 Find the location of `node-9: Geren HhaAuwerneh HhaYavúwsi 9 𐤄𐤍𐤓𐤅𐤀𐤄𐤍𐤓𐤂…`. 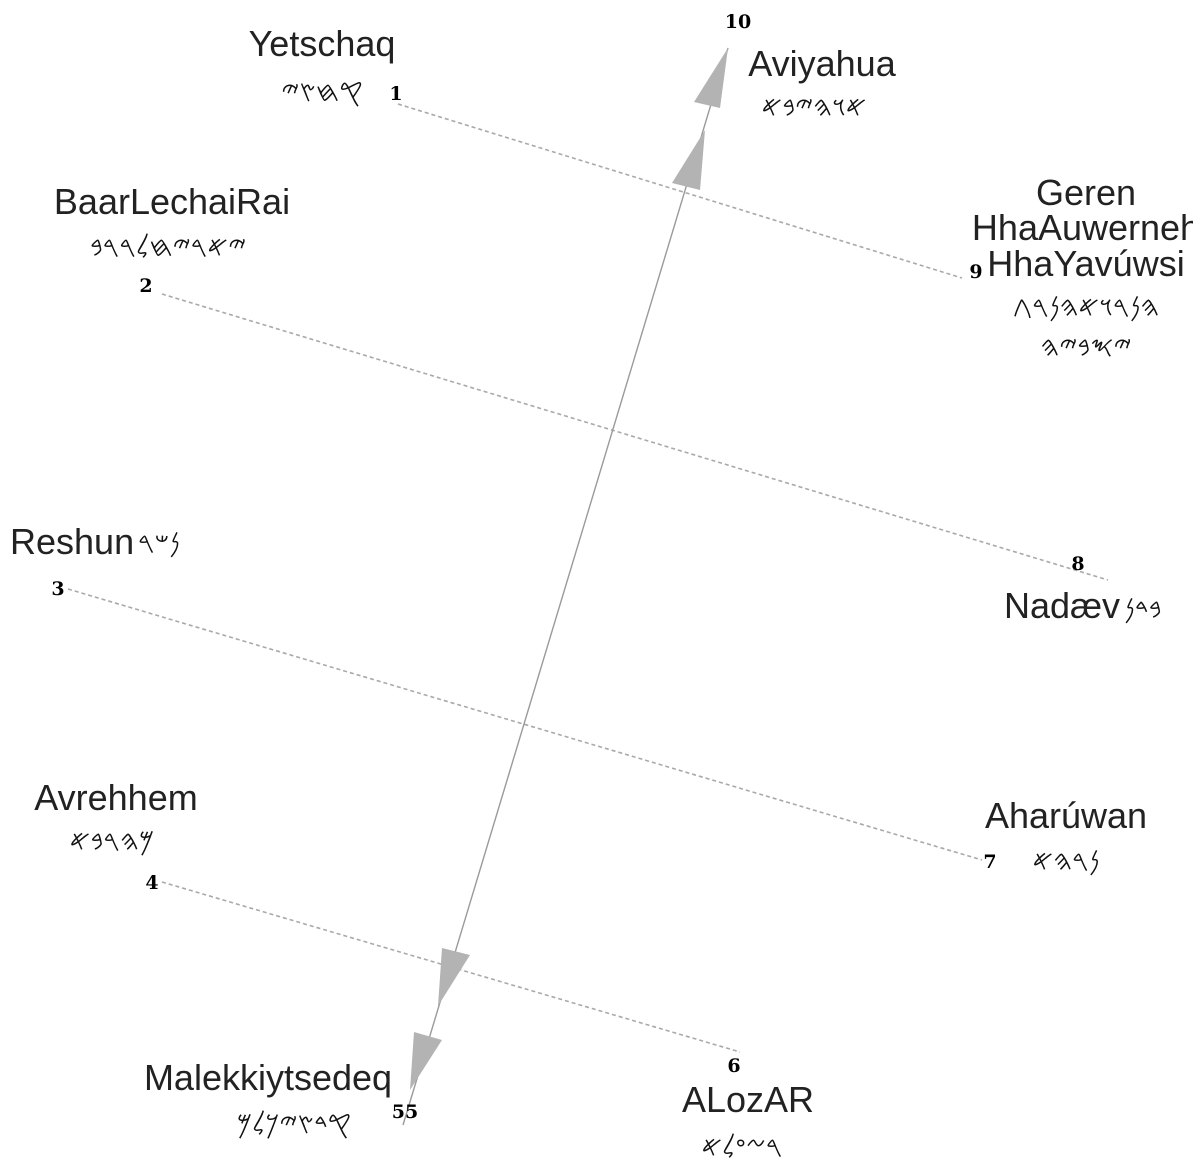

node-9: Geren HhaAuwerneh HhaYavúwsi 9 𐤄𐤍𐤓𐤅𐤀𐤄𐤍𐤓𐤂… is located at coordinates (1081, 267).